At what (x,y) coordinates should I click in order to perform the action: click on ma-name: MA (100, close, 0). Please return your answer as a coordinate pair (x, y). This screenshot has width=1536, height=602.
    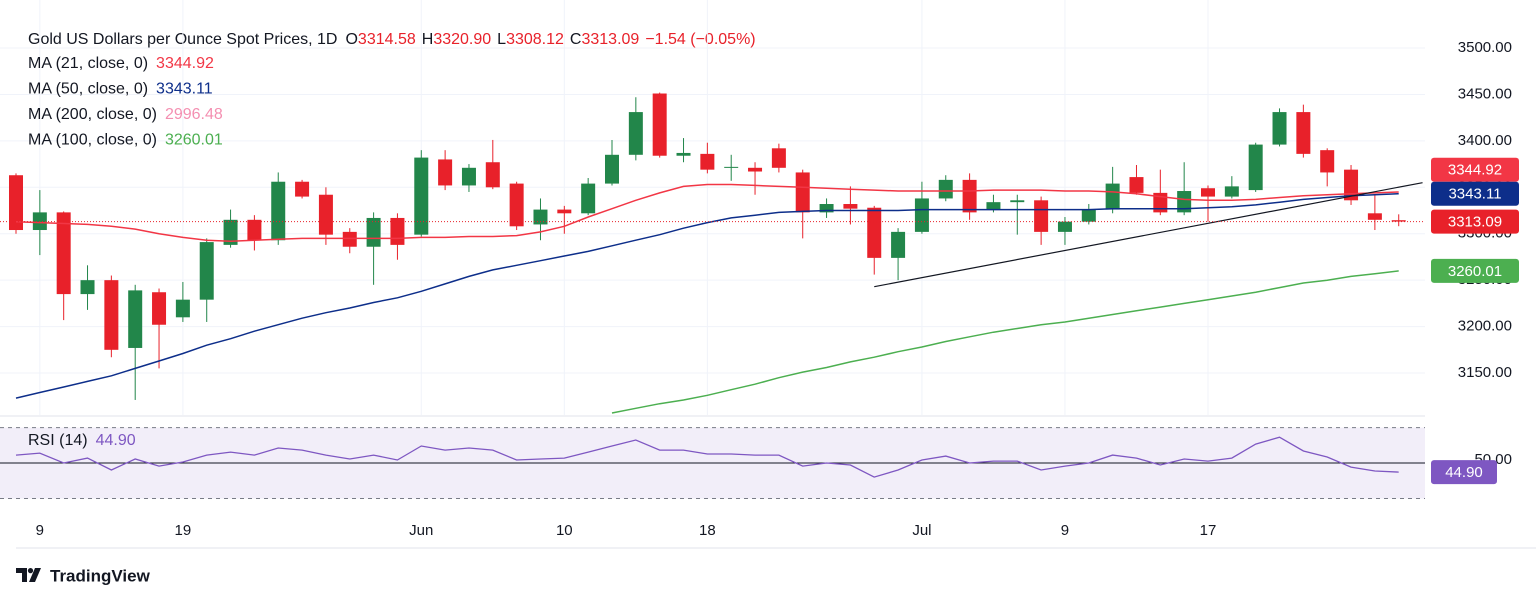
    Looking at the image, I should click on (92, 140).